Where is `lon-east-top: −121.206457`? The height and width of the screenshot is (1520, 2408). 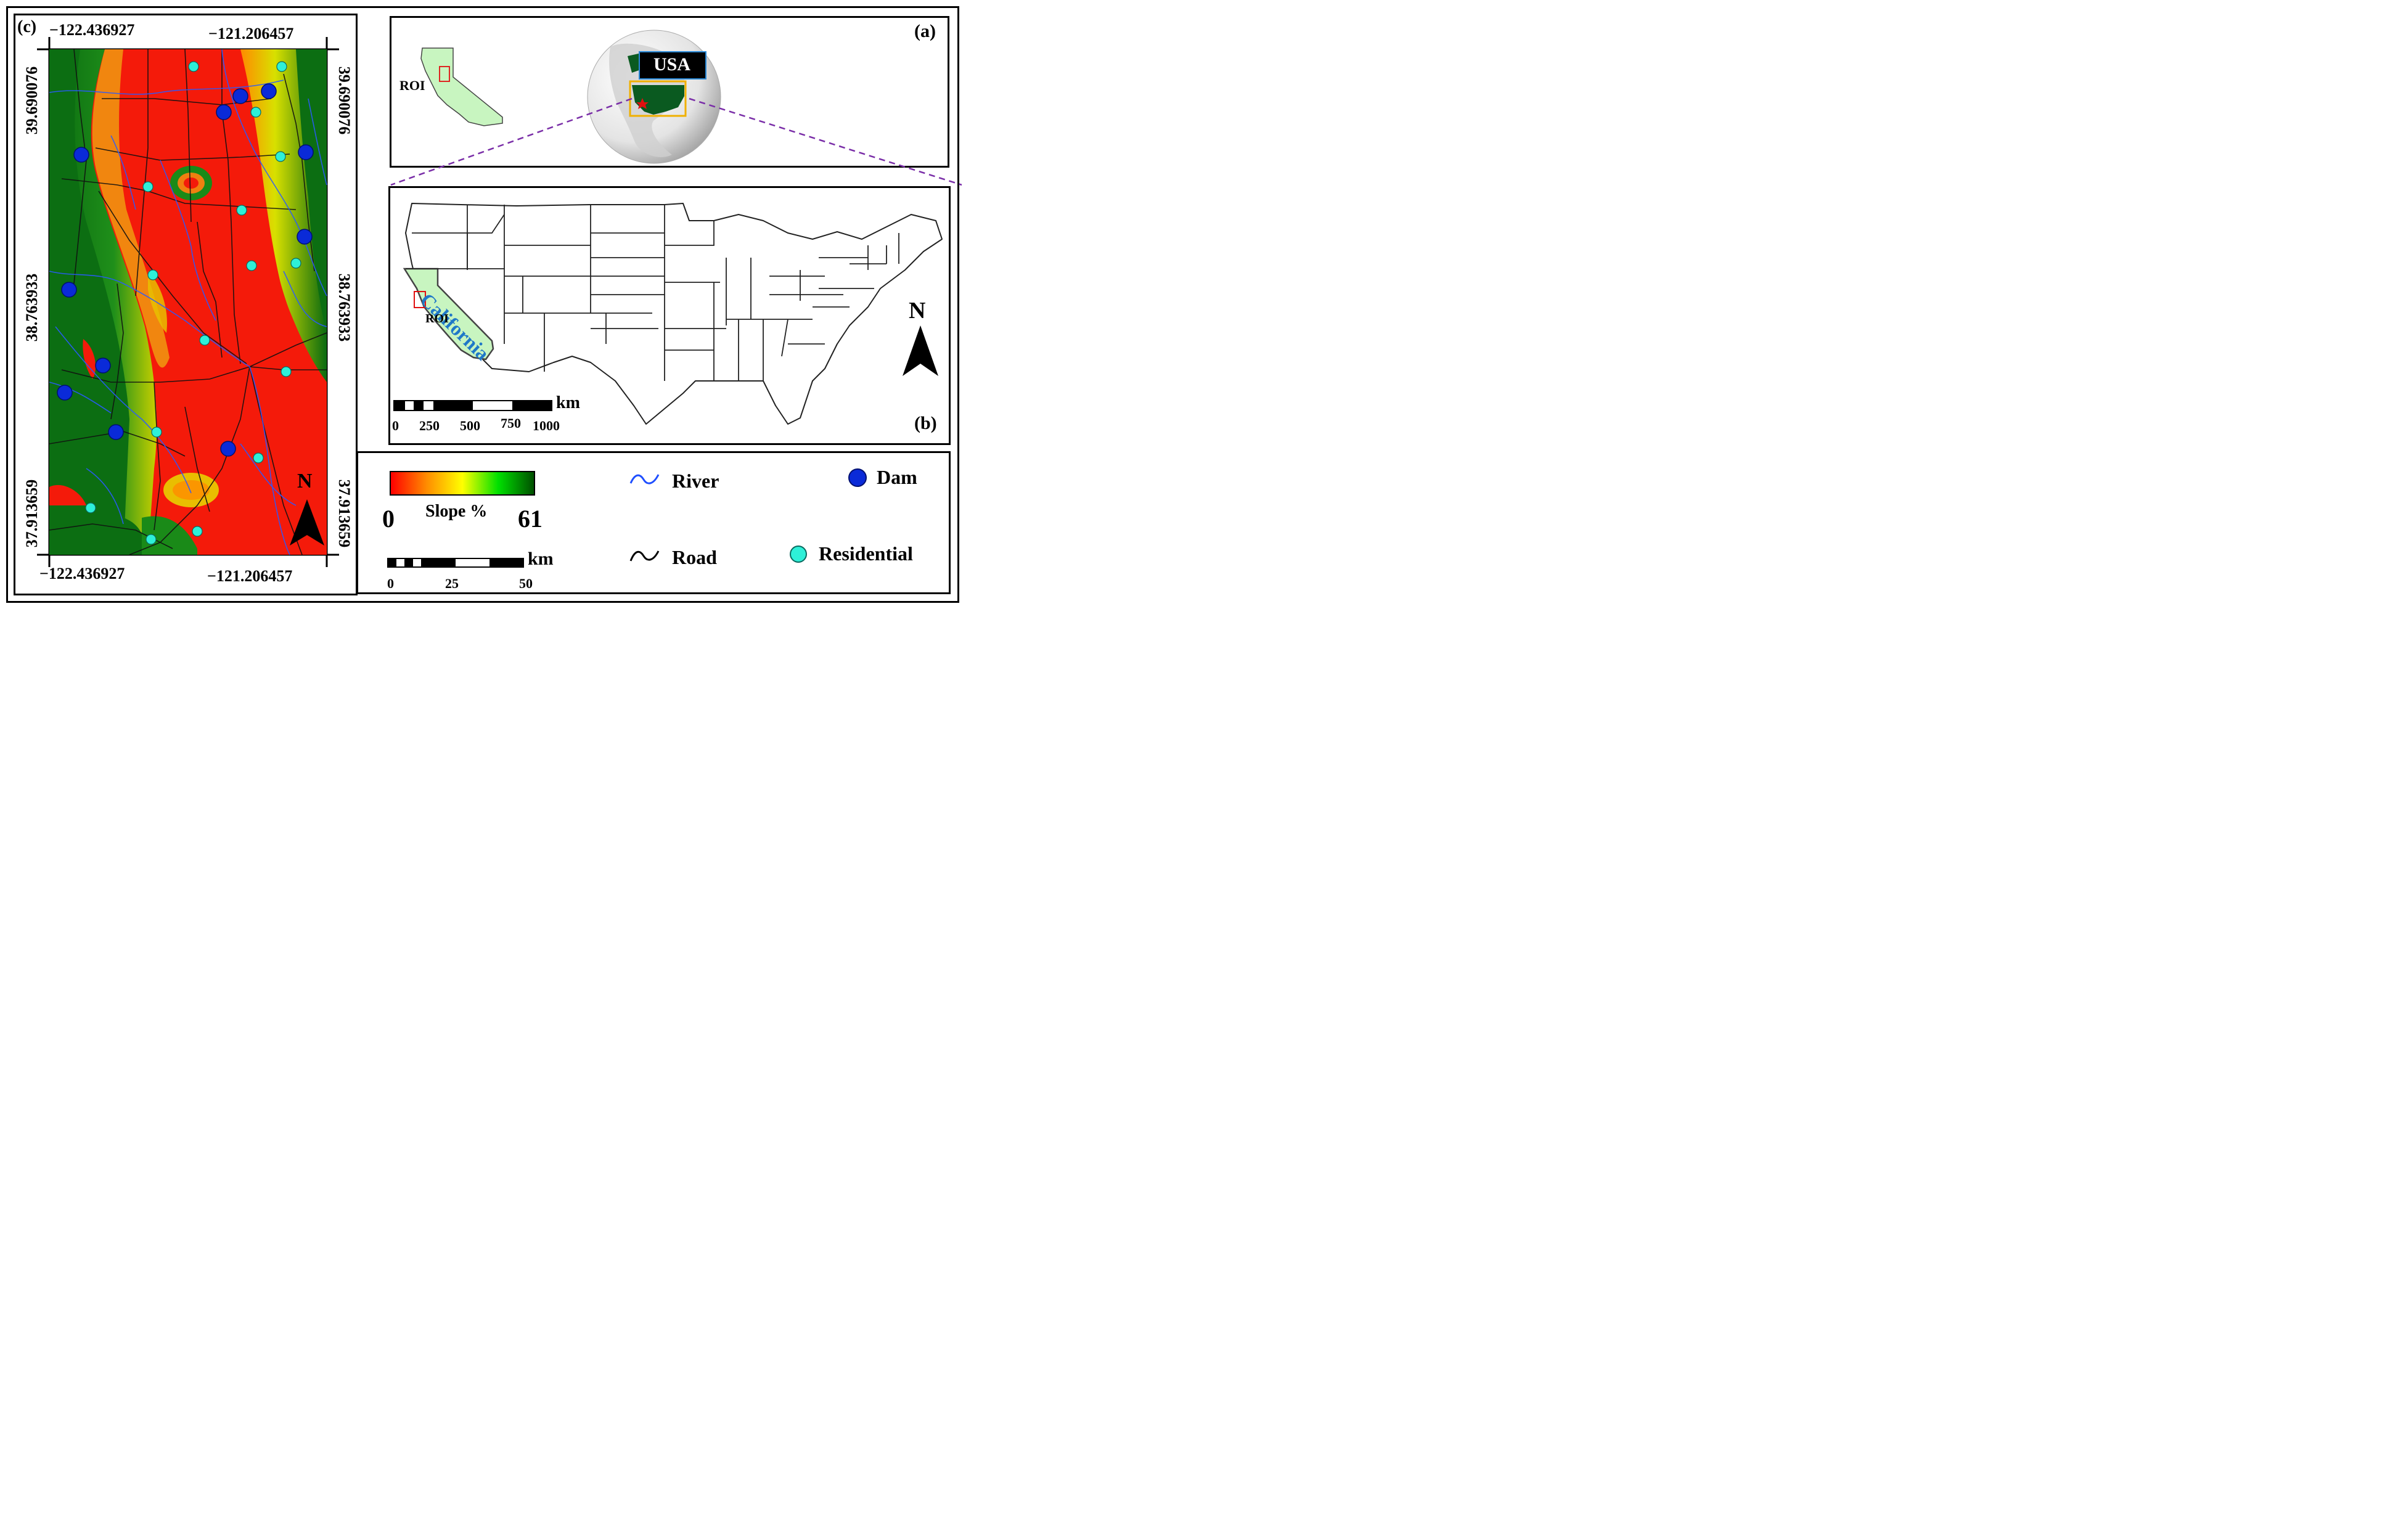
lon-east-top: −121.206457 is located at coordinates (251, 34).